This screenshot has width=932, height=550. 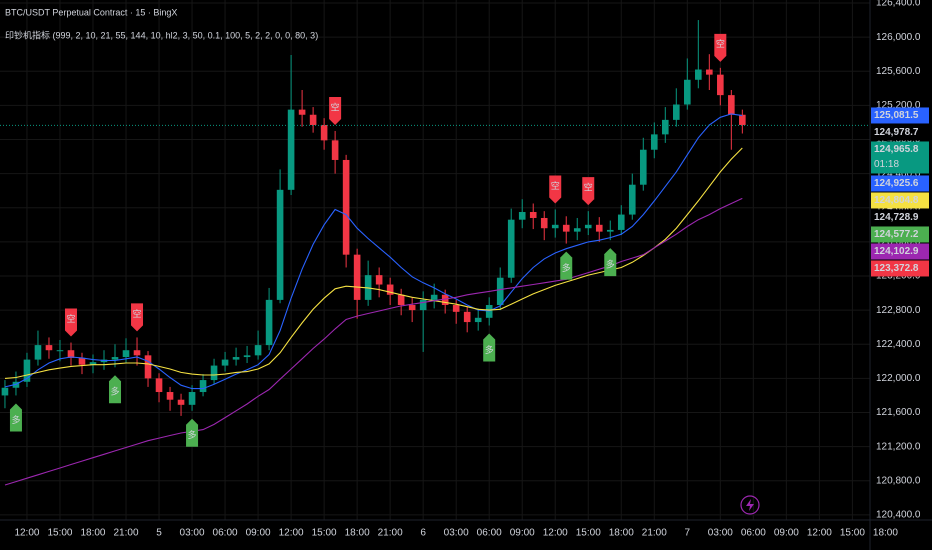 What do you see at coordinates (898, 173) in the screenshot?
I see `y-tick-label: 124,400.0` at bounding box center [898, 173].